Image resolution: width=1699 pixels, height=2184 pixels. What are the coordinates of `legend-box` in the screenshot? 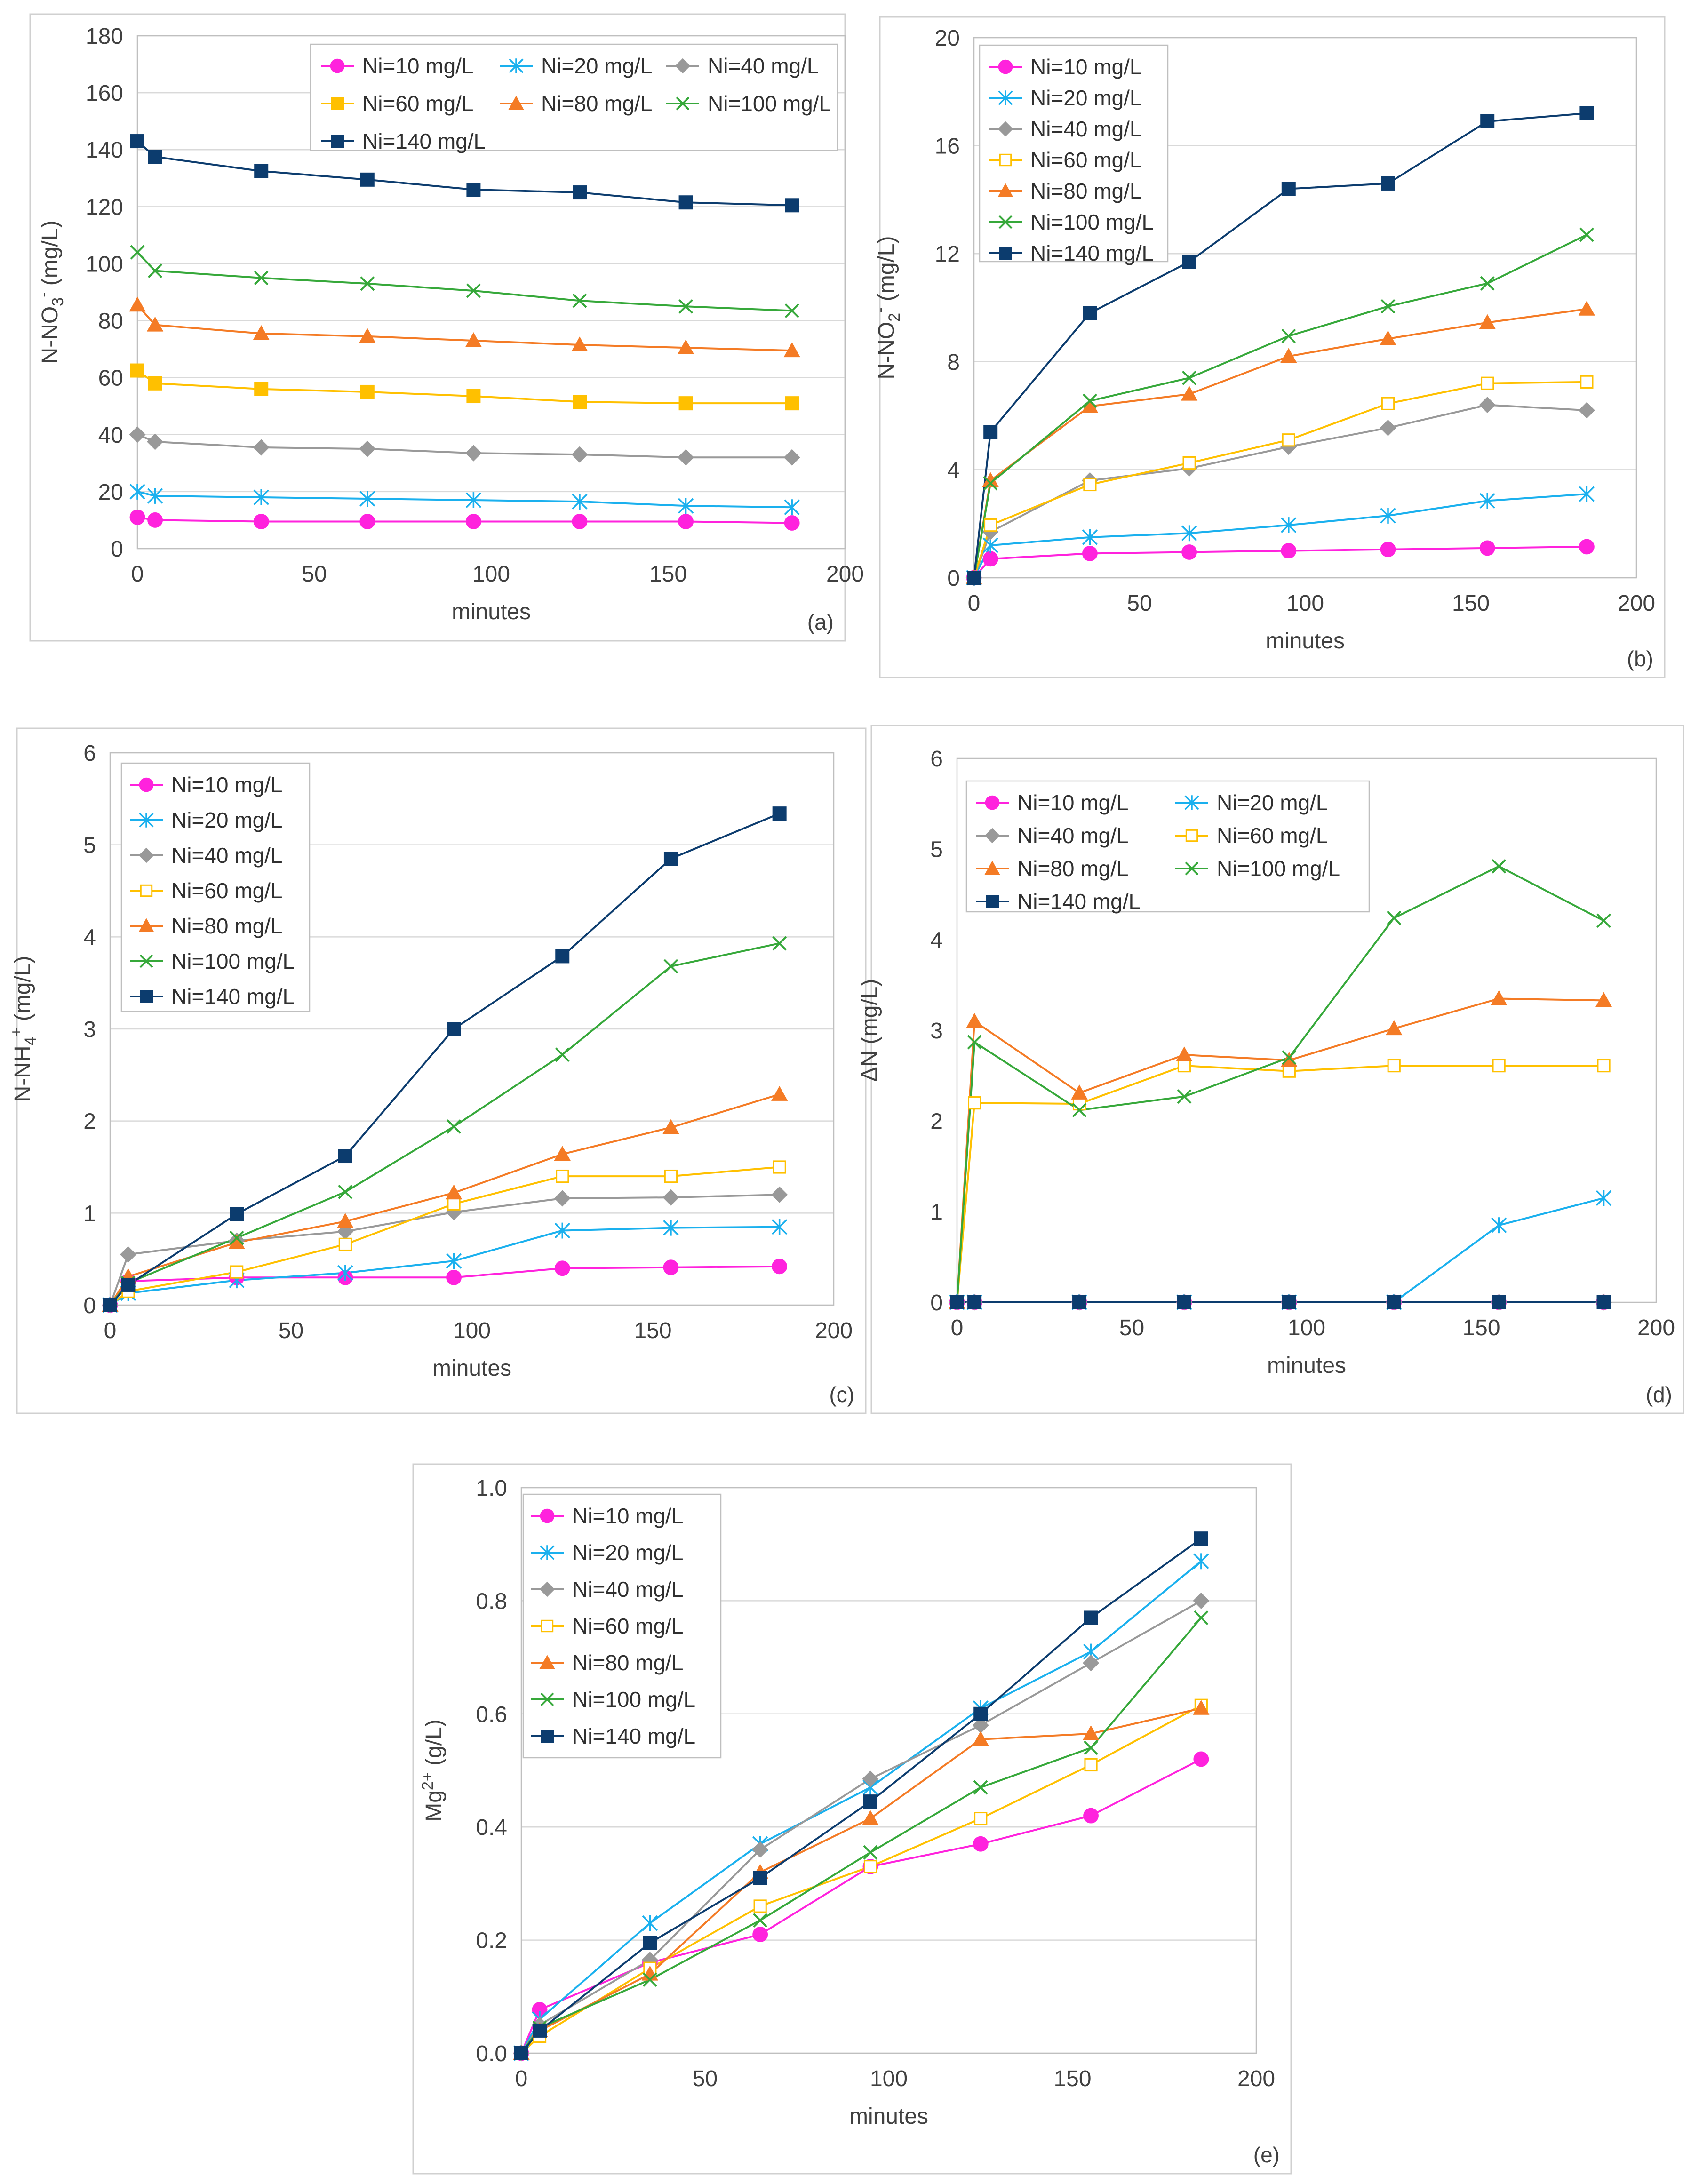 It's located at (215, 887).